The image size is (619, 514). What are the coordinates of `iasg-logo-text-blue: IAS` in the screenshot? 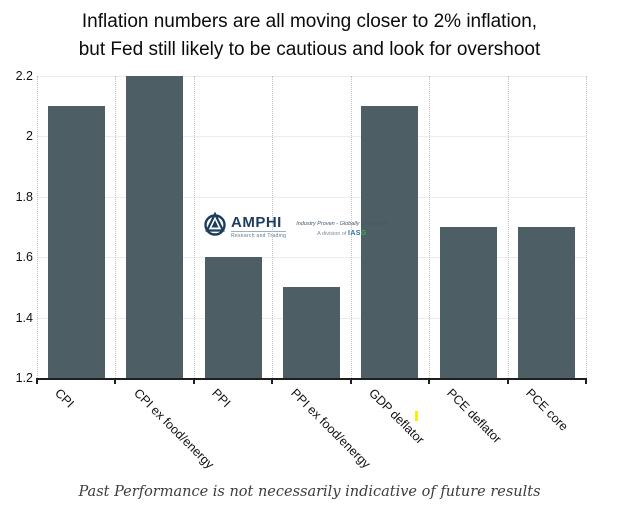 It's located at (354, 233).